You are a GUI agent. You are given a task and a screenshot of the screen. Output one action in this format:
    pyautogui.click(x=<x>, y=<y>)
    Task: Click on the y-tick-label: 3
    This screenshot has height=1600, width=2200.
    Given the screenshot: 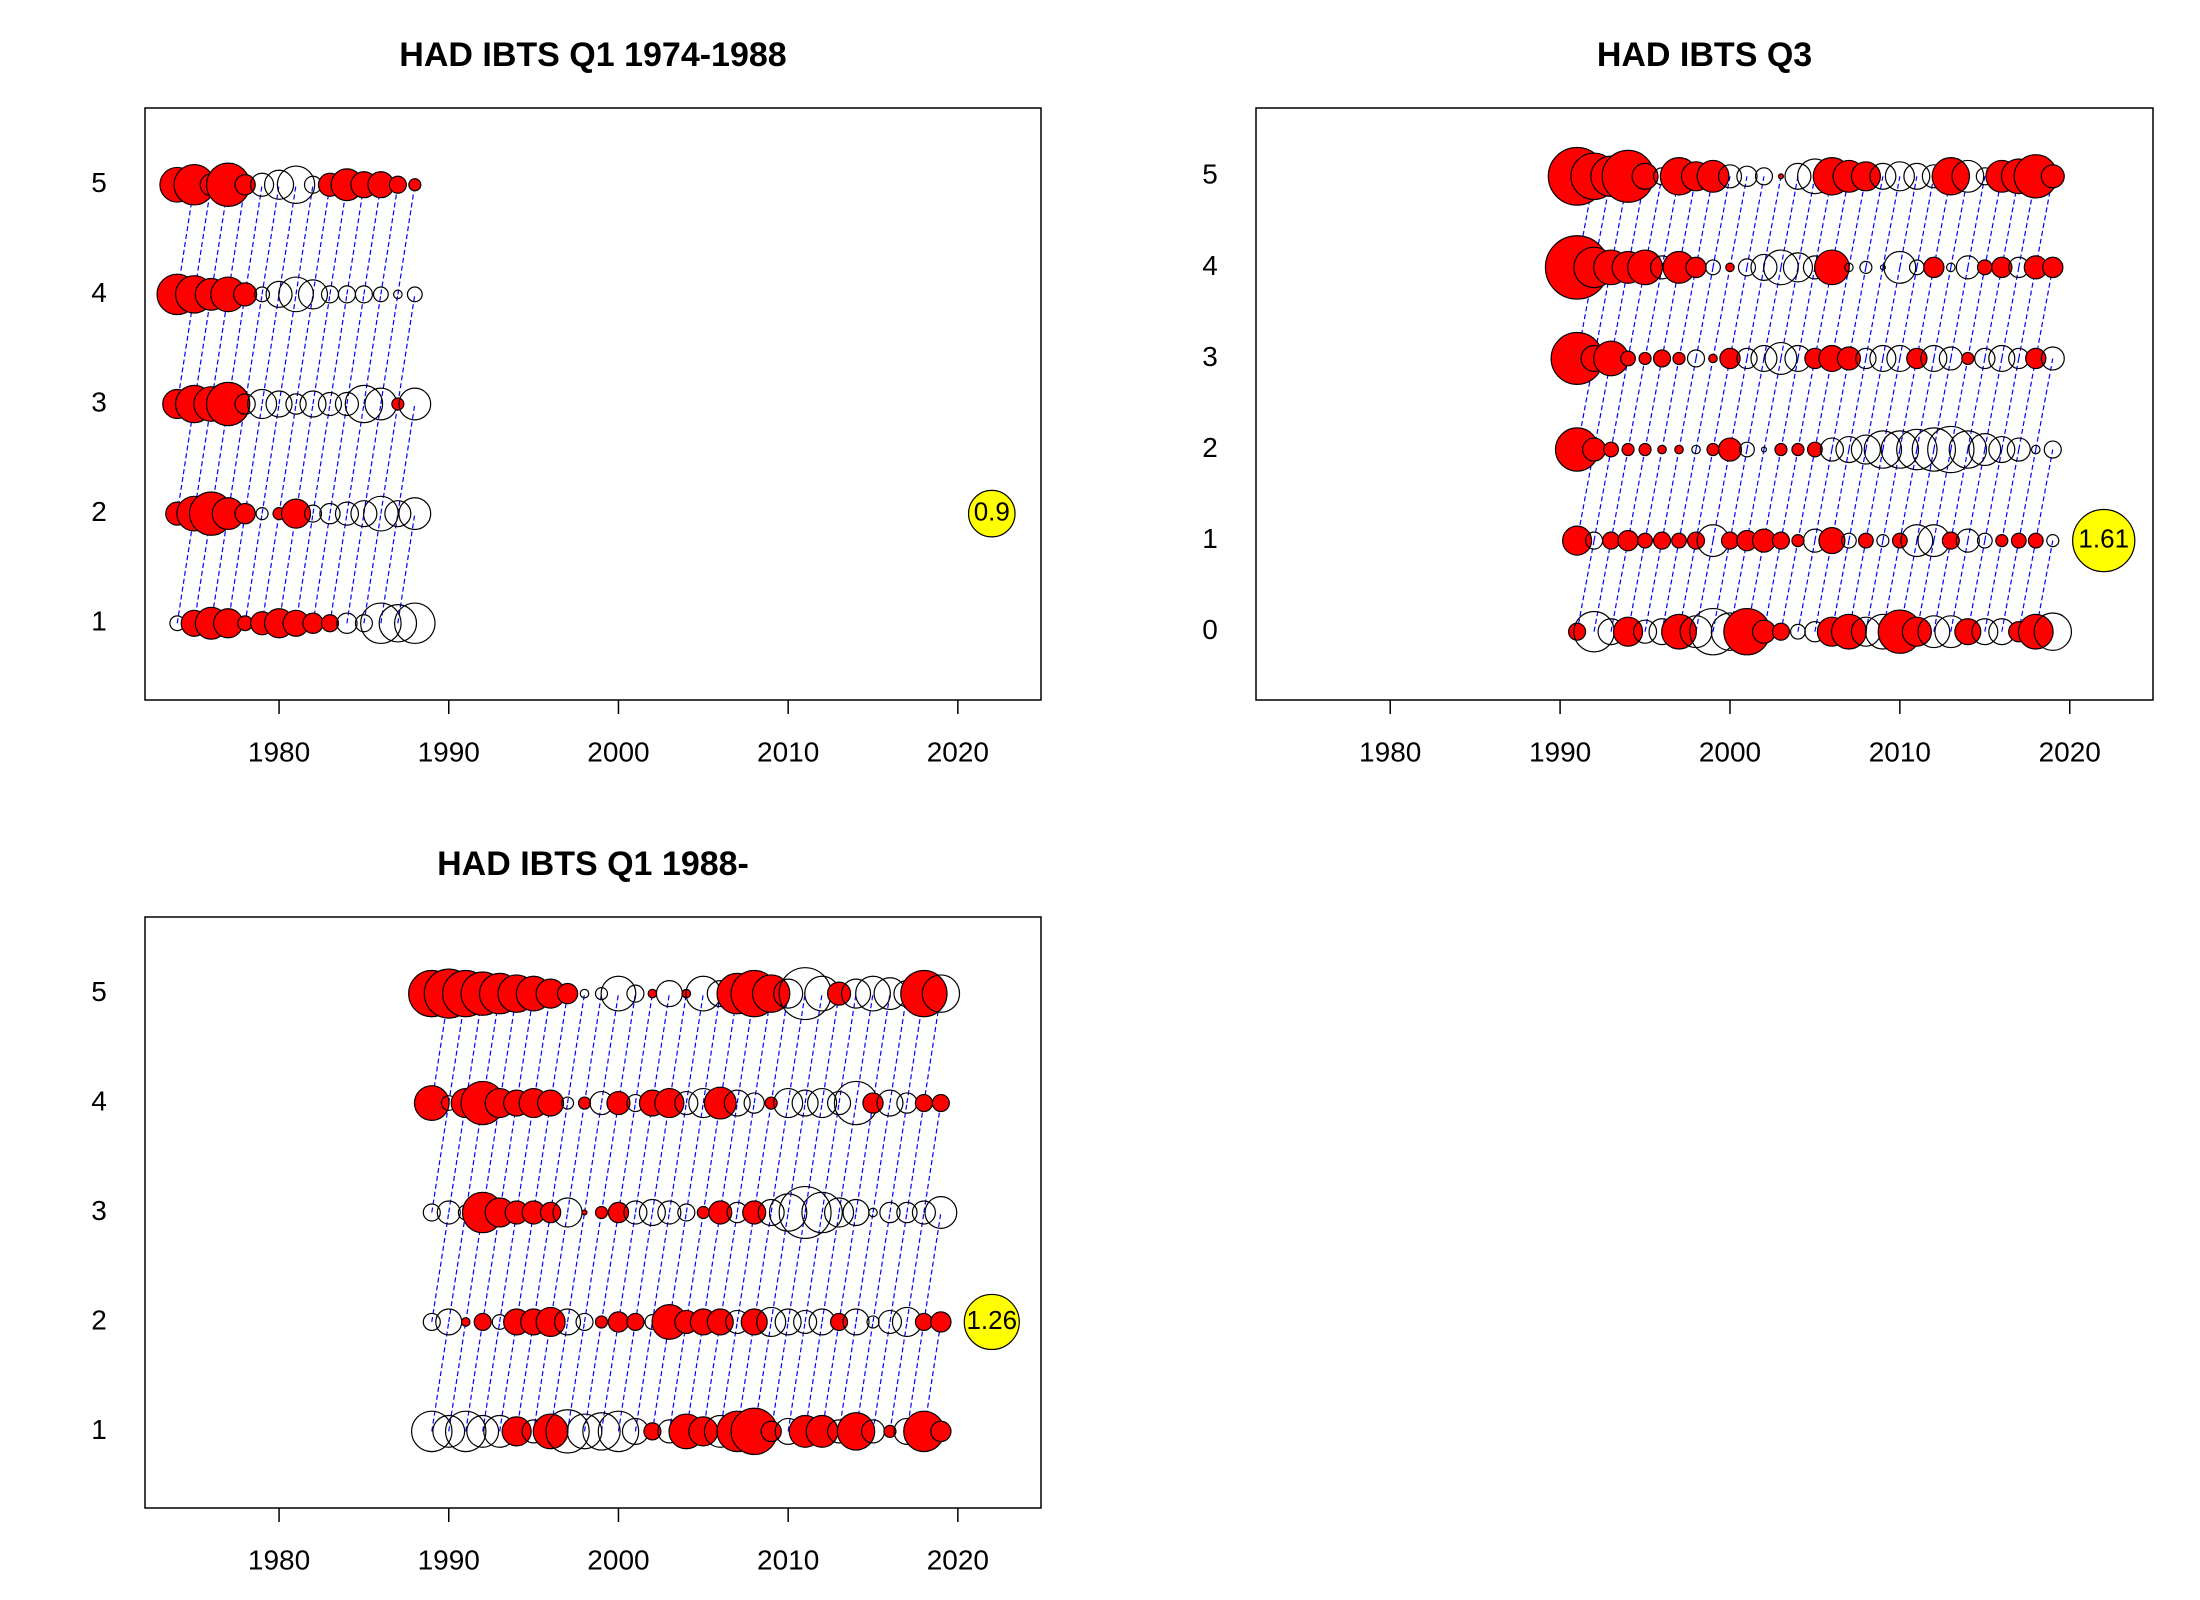 What is the action you would take?
    pyautogui.click(x=99, y=401)
    